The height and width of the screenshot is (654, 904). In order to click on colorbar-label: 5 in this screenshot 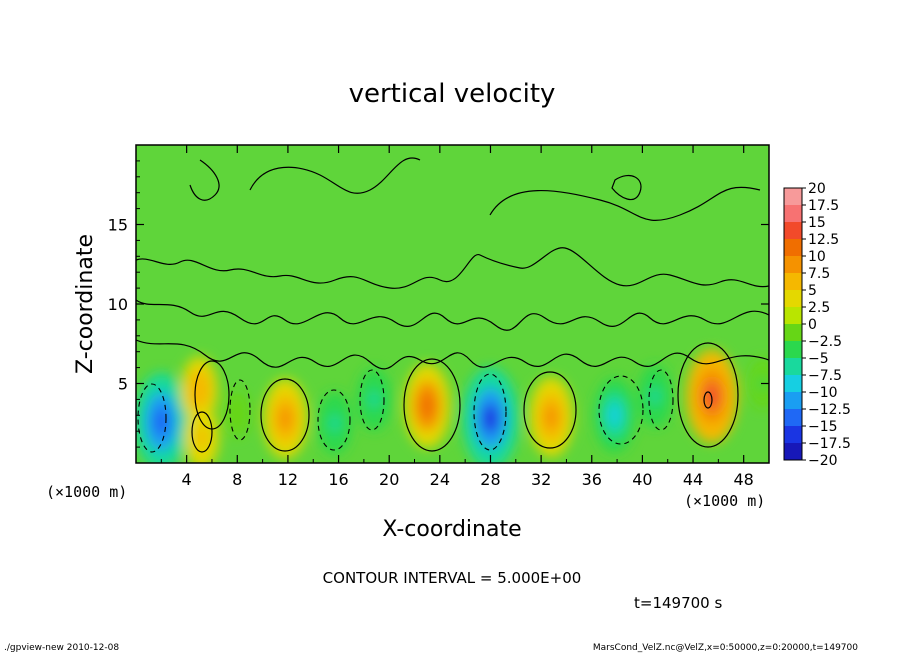, I will do `click(812, 291)`.